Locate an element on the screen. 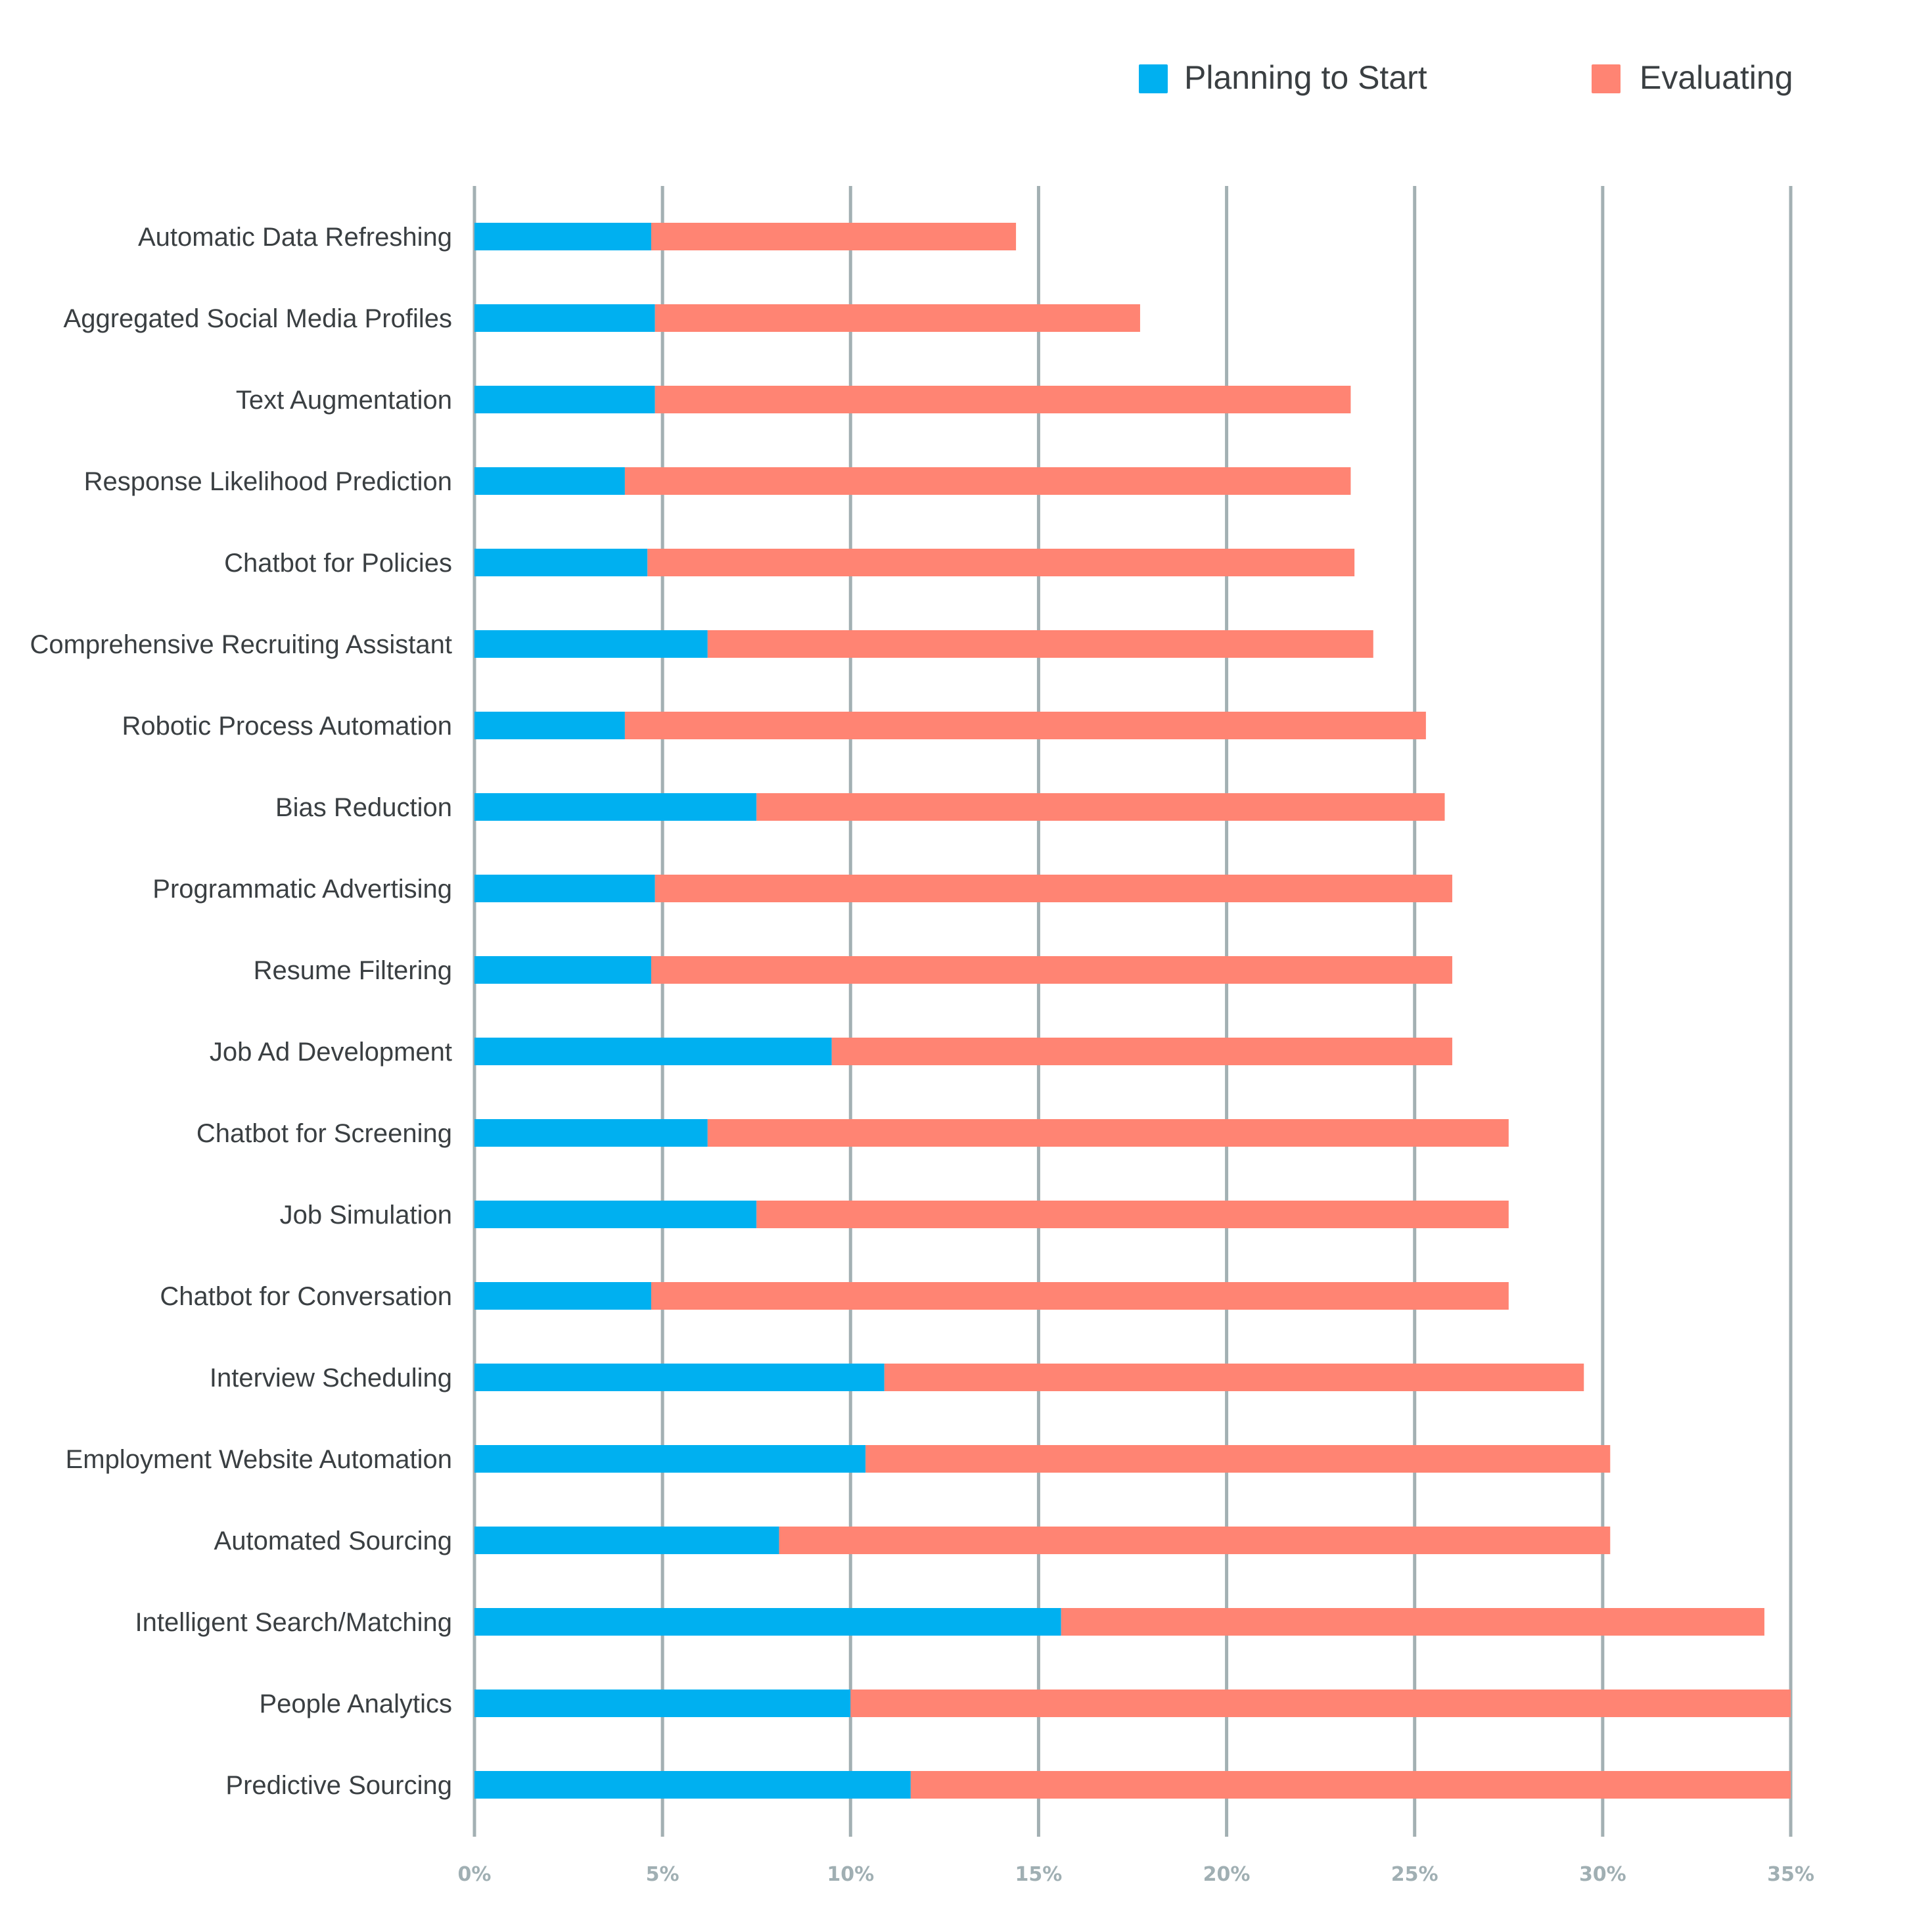 The width and height of the screenshot is (1932, 1932). bar-evaluating-resume-filtering is located at coordinates (1051, 970).